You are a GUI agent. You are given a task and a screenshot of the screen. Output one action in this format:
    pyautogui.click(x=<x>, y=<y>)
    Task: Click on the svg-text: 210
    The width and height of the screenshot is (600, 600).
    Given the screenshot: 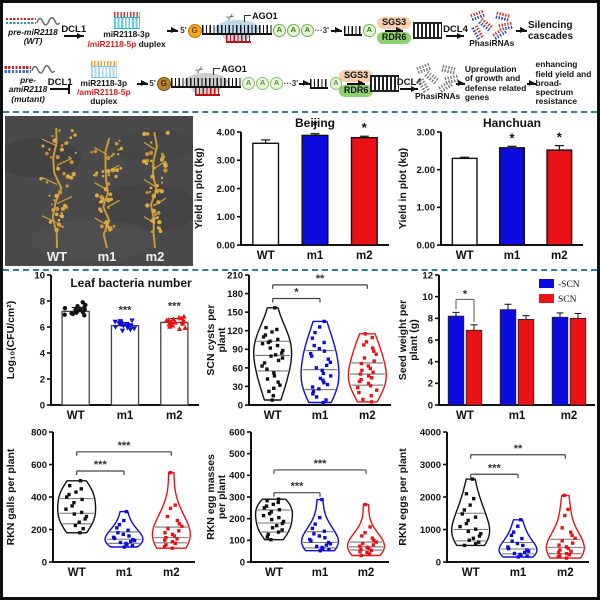 What is the action you would take?
    pyautogui.click(x=235, y=276)
    